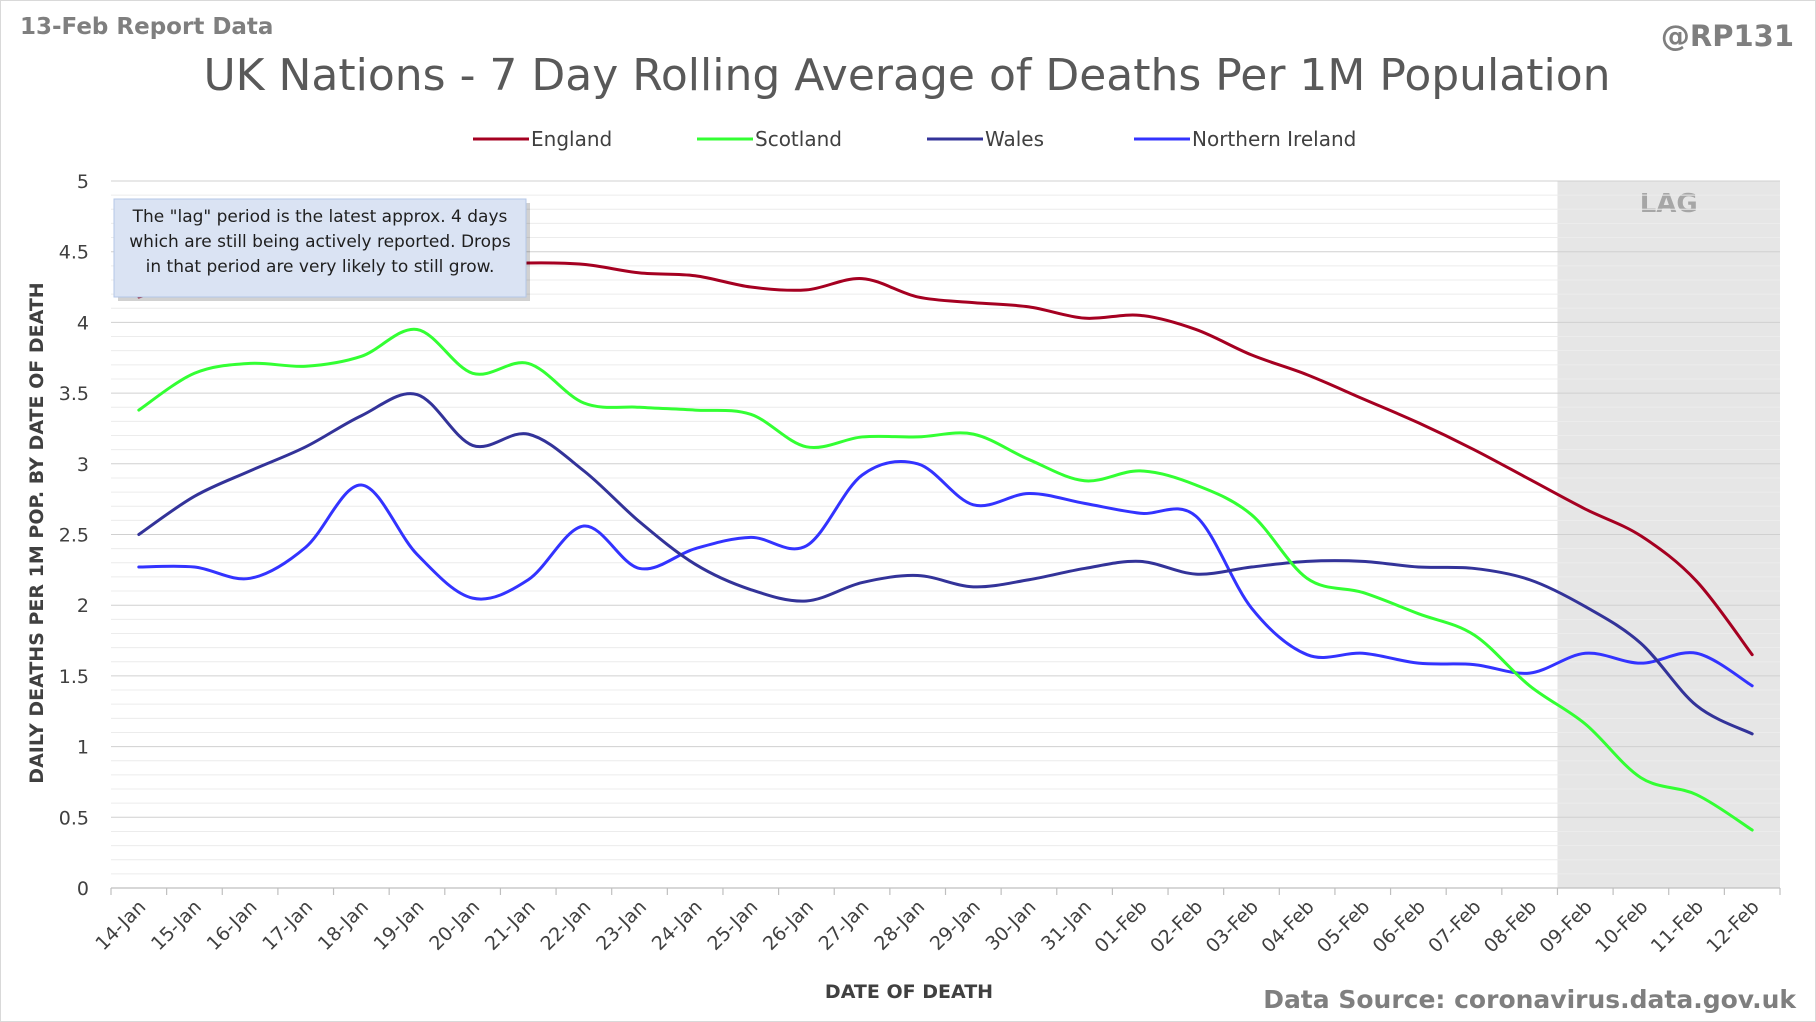  I want to click on x-tick-label: 24-Jan, so click(677, 925).